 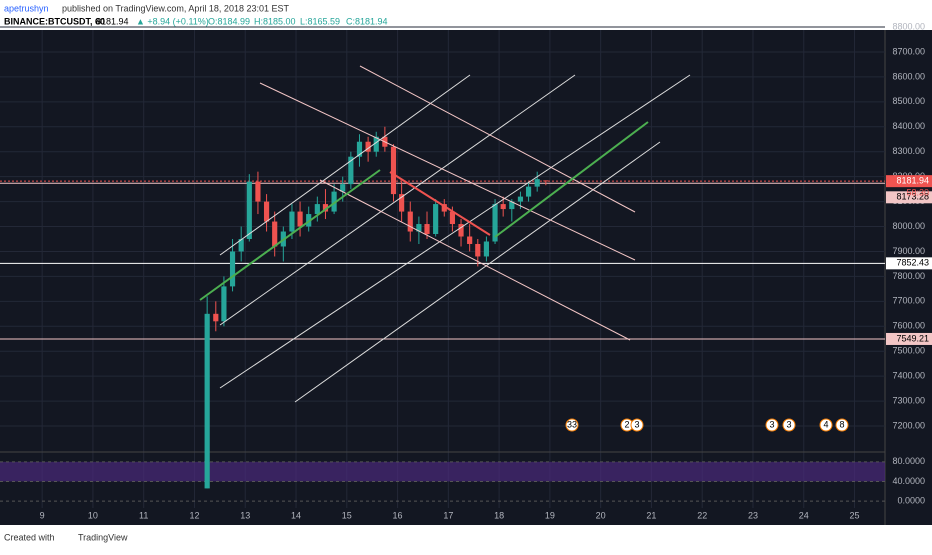 What do you see at coordinates (245, 515) in the screenshot?
I see `x-tick-label: 13` at bounding box center [245, 515].